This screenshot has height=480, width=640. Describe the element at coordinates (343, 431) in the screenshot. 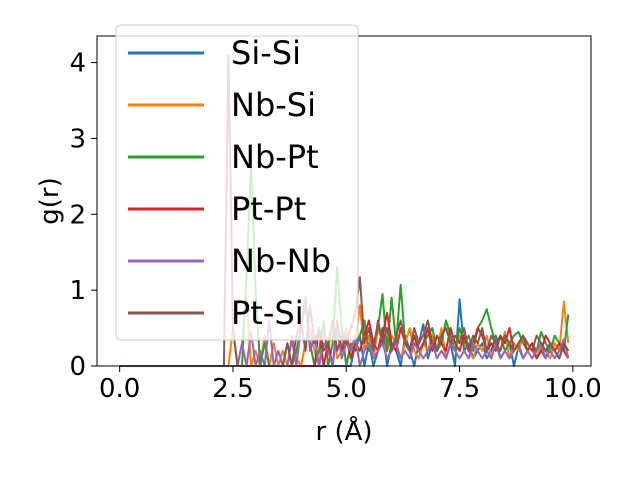

I see `x-axis-label: r (Å)` at that location.